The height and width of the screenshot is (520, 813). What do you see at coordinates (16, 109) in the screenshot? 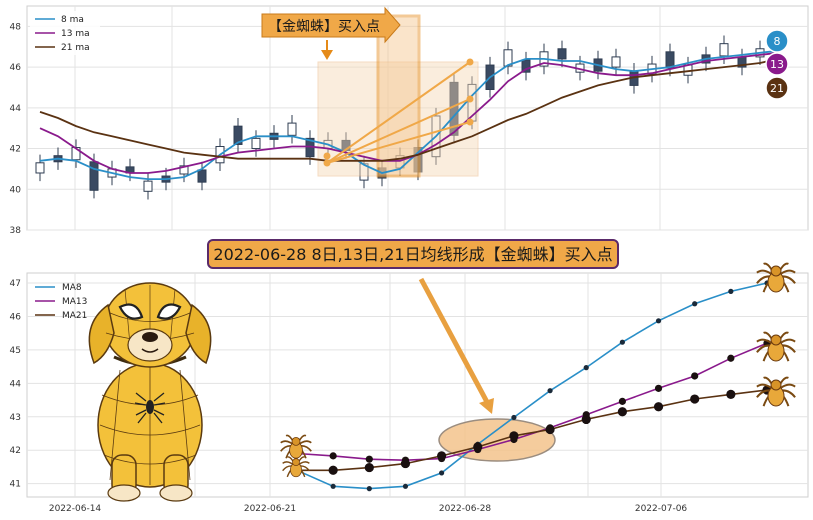
I see `top-y-tick-label: 44` at bounding box center [16, 109].